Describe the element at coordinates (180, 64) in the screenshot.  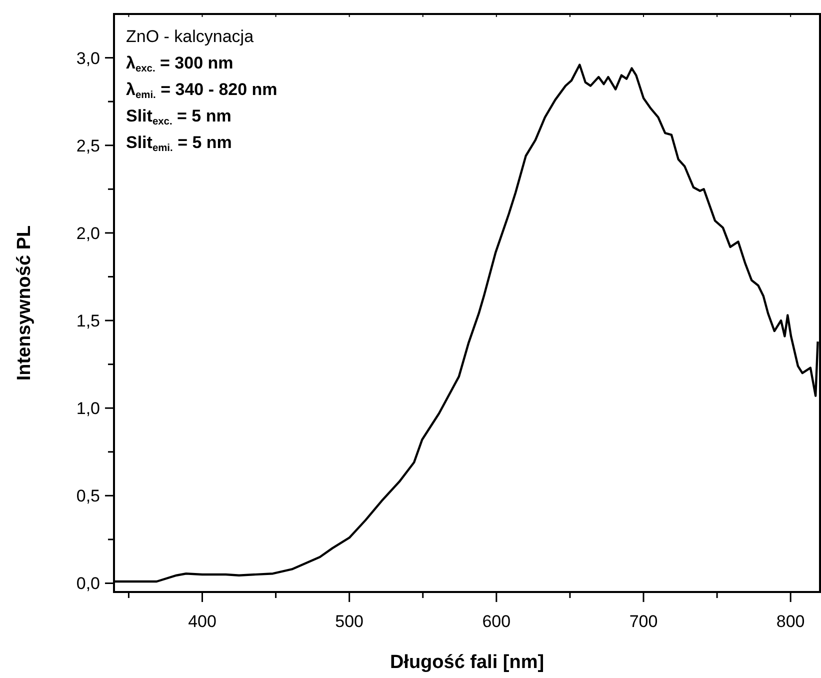
I see `annotation: λ$_{exc.}$ = 300 nm` at that location.